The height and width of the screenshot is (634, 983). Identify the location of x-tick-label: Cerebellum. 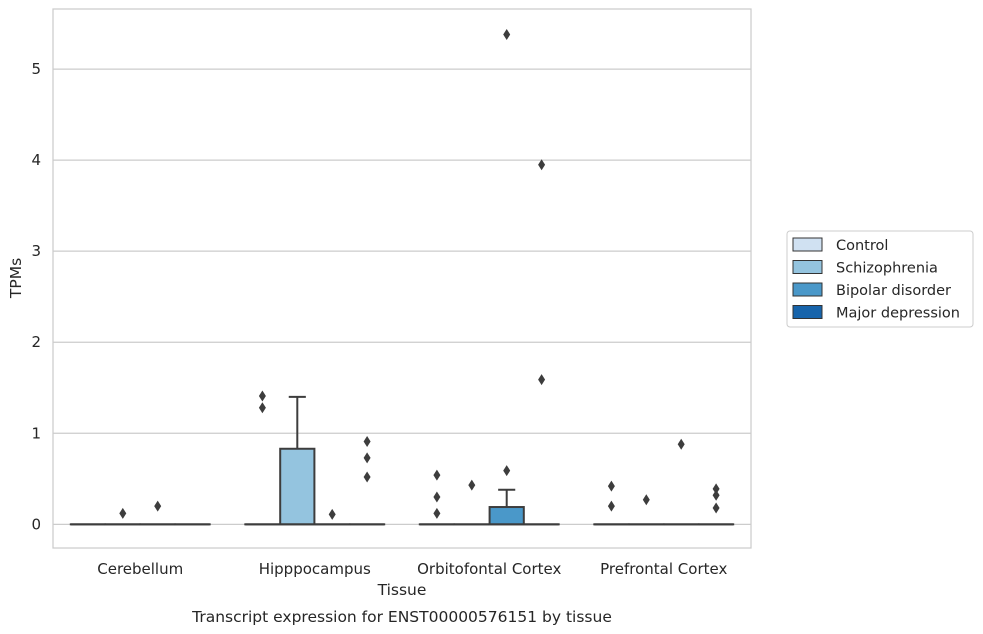
(140, 569).